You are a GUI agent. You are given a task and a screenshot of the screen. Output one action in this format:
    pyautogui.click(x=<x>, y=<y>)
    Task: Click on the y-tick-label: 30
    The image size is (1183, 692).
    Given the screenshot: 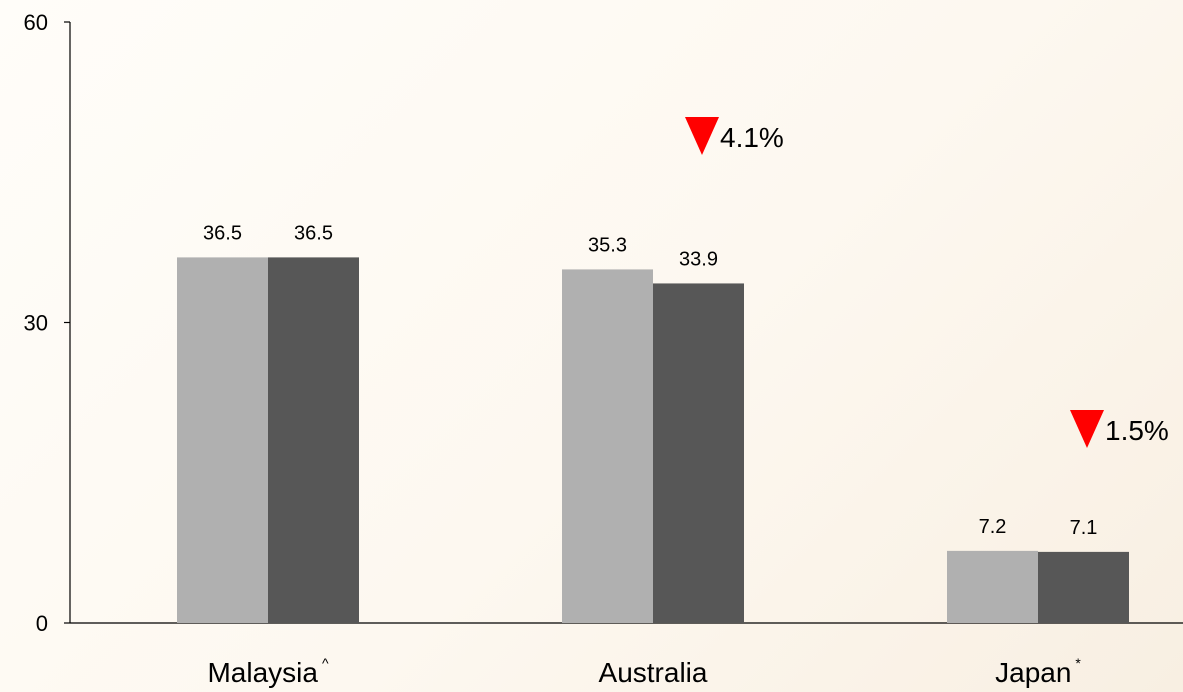 What is the action you would take?
    pyautogui.click(x=36, y=323)
    